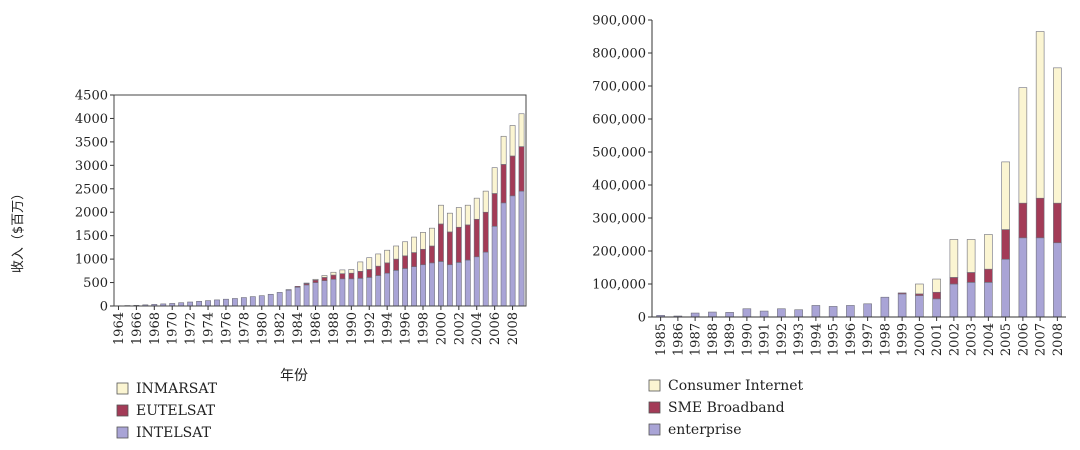 The height and width of the screenshot is (450, 1080). I want to click on legend: Consumer Internet SME Broadband enterprise, so click(726, 408).